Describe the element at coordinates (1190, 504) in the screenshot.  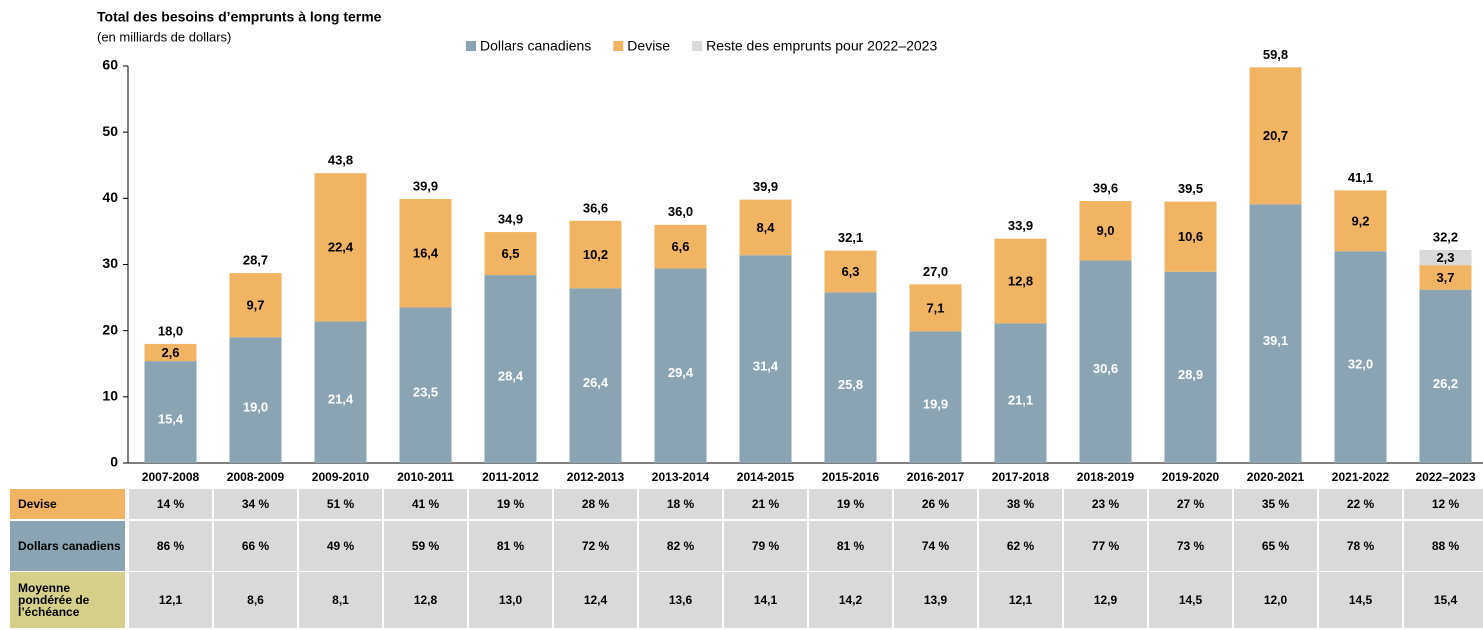
I see `table-cell: 27 %` at that location.